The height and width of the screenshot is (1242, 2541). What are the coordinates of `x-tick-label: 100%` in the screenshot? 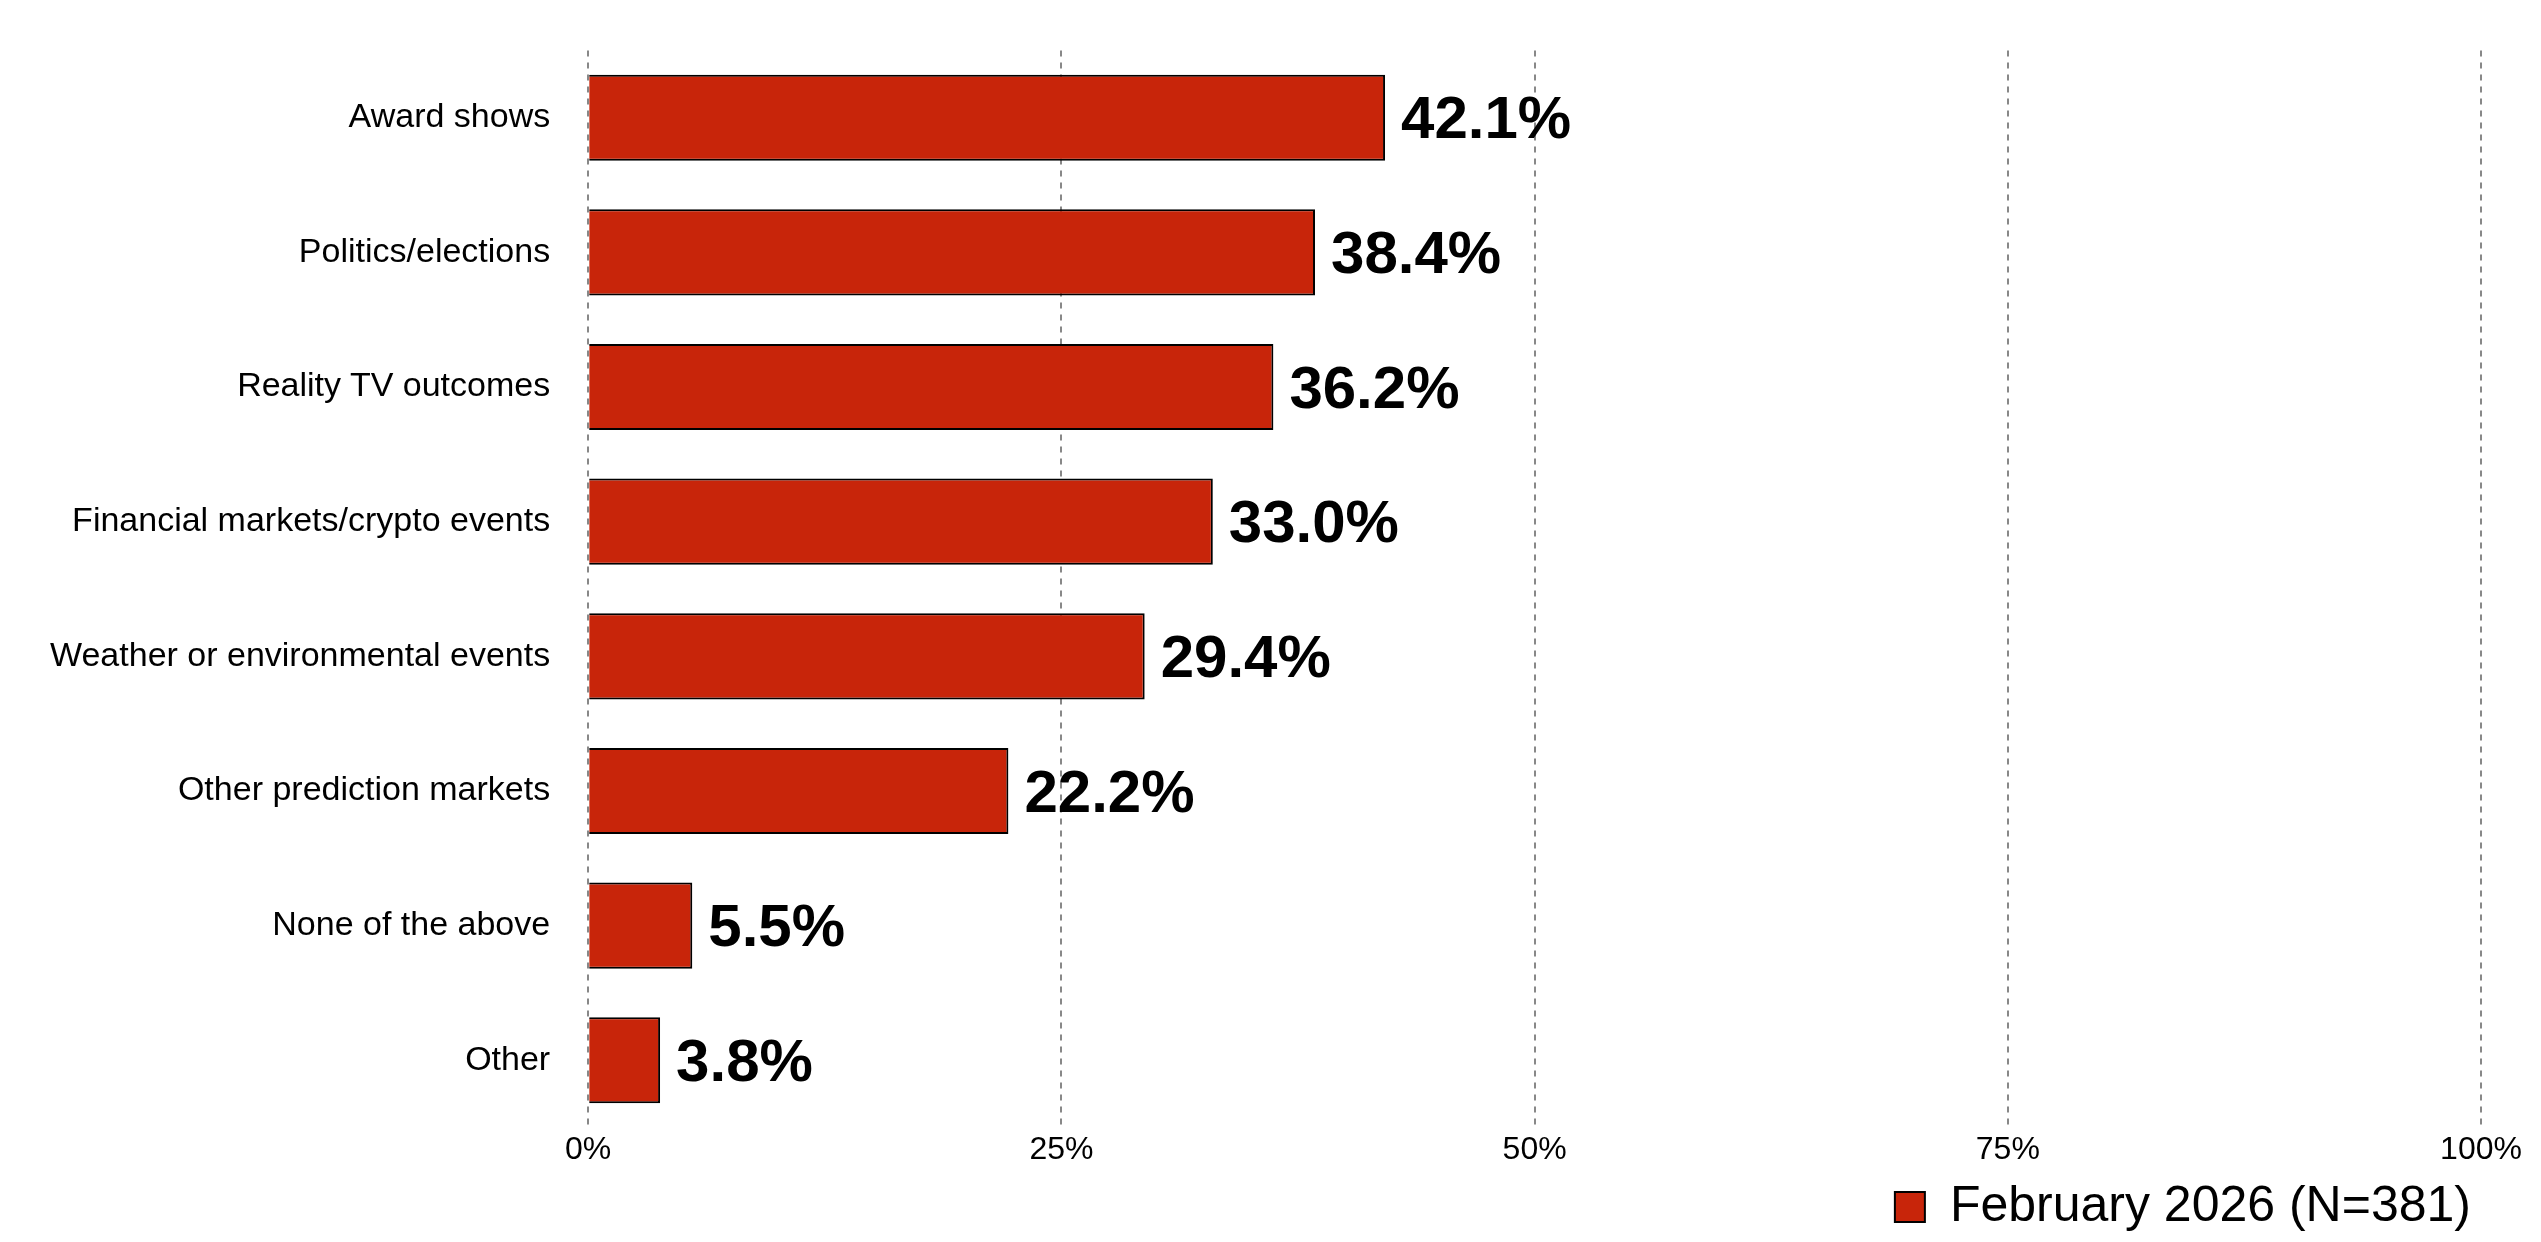 It's located at (2481, 1147).